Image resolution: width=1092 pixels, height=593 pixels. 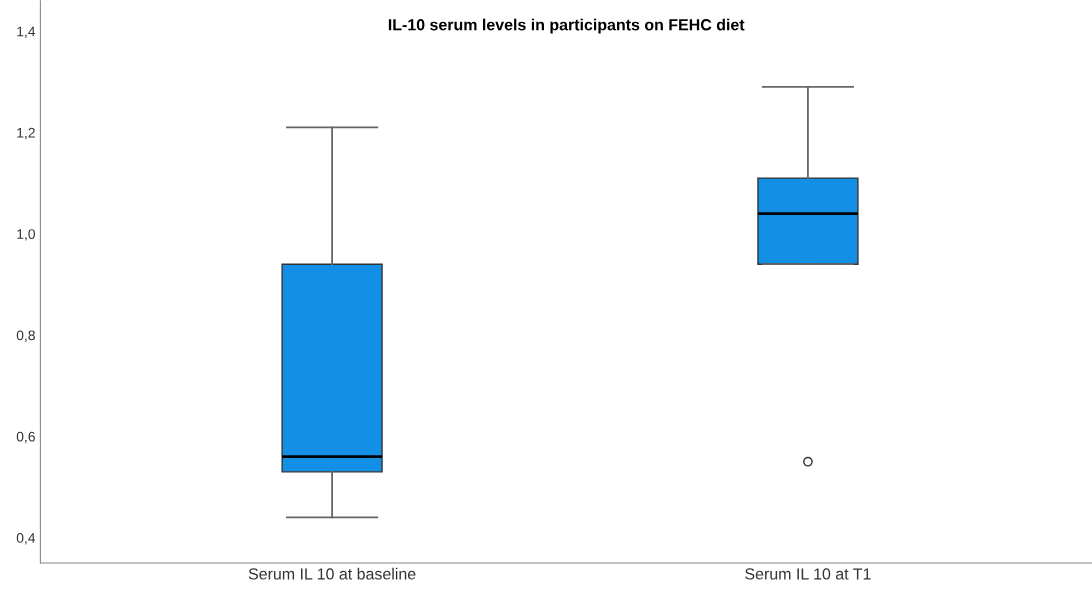 I want to click on text: IL-10 serum levels in participants on FEHC diet, so click(x=566, y=26).